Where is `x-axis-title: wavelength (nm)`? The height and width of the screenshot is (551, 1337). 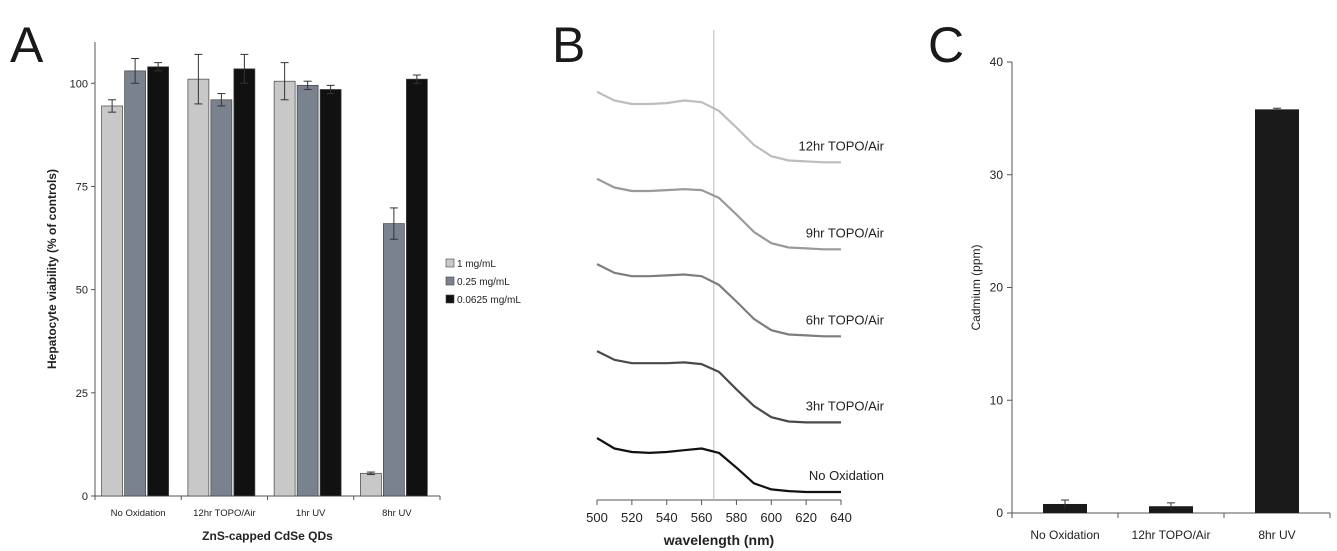
x-axis-title: wavelength (nm) is located at coordinates (718, 540).